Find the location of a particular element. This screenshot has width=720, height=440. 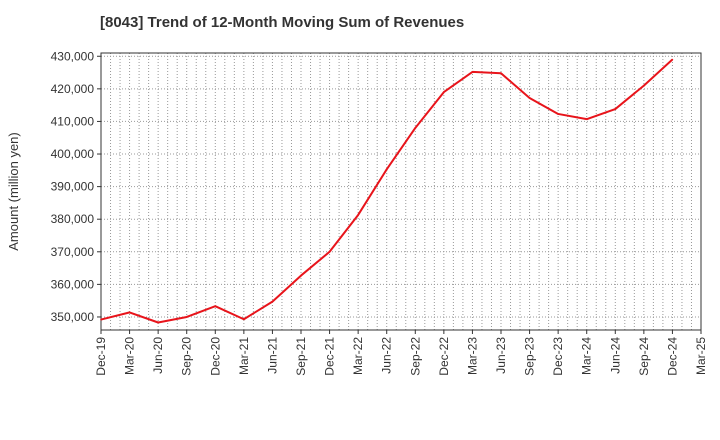

x-tick-label: Jun-23 is located at coordinates (501, 355).